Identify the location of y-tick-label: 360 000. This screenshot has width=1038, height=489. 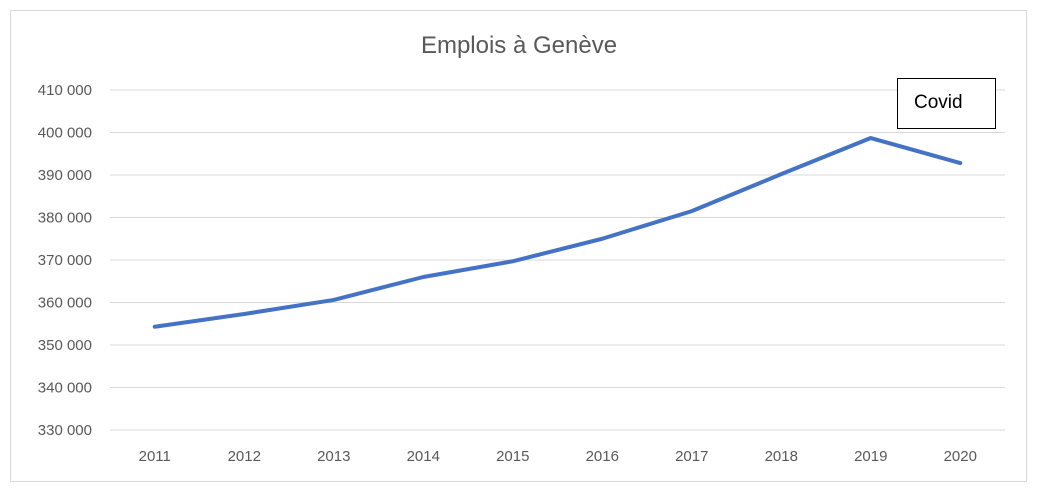
(65, 303).